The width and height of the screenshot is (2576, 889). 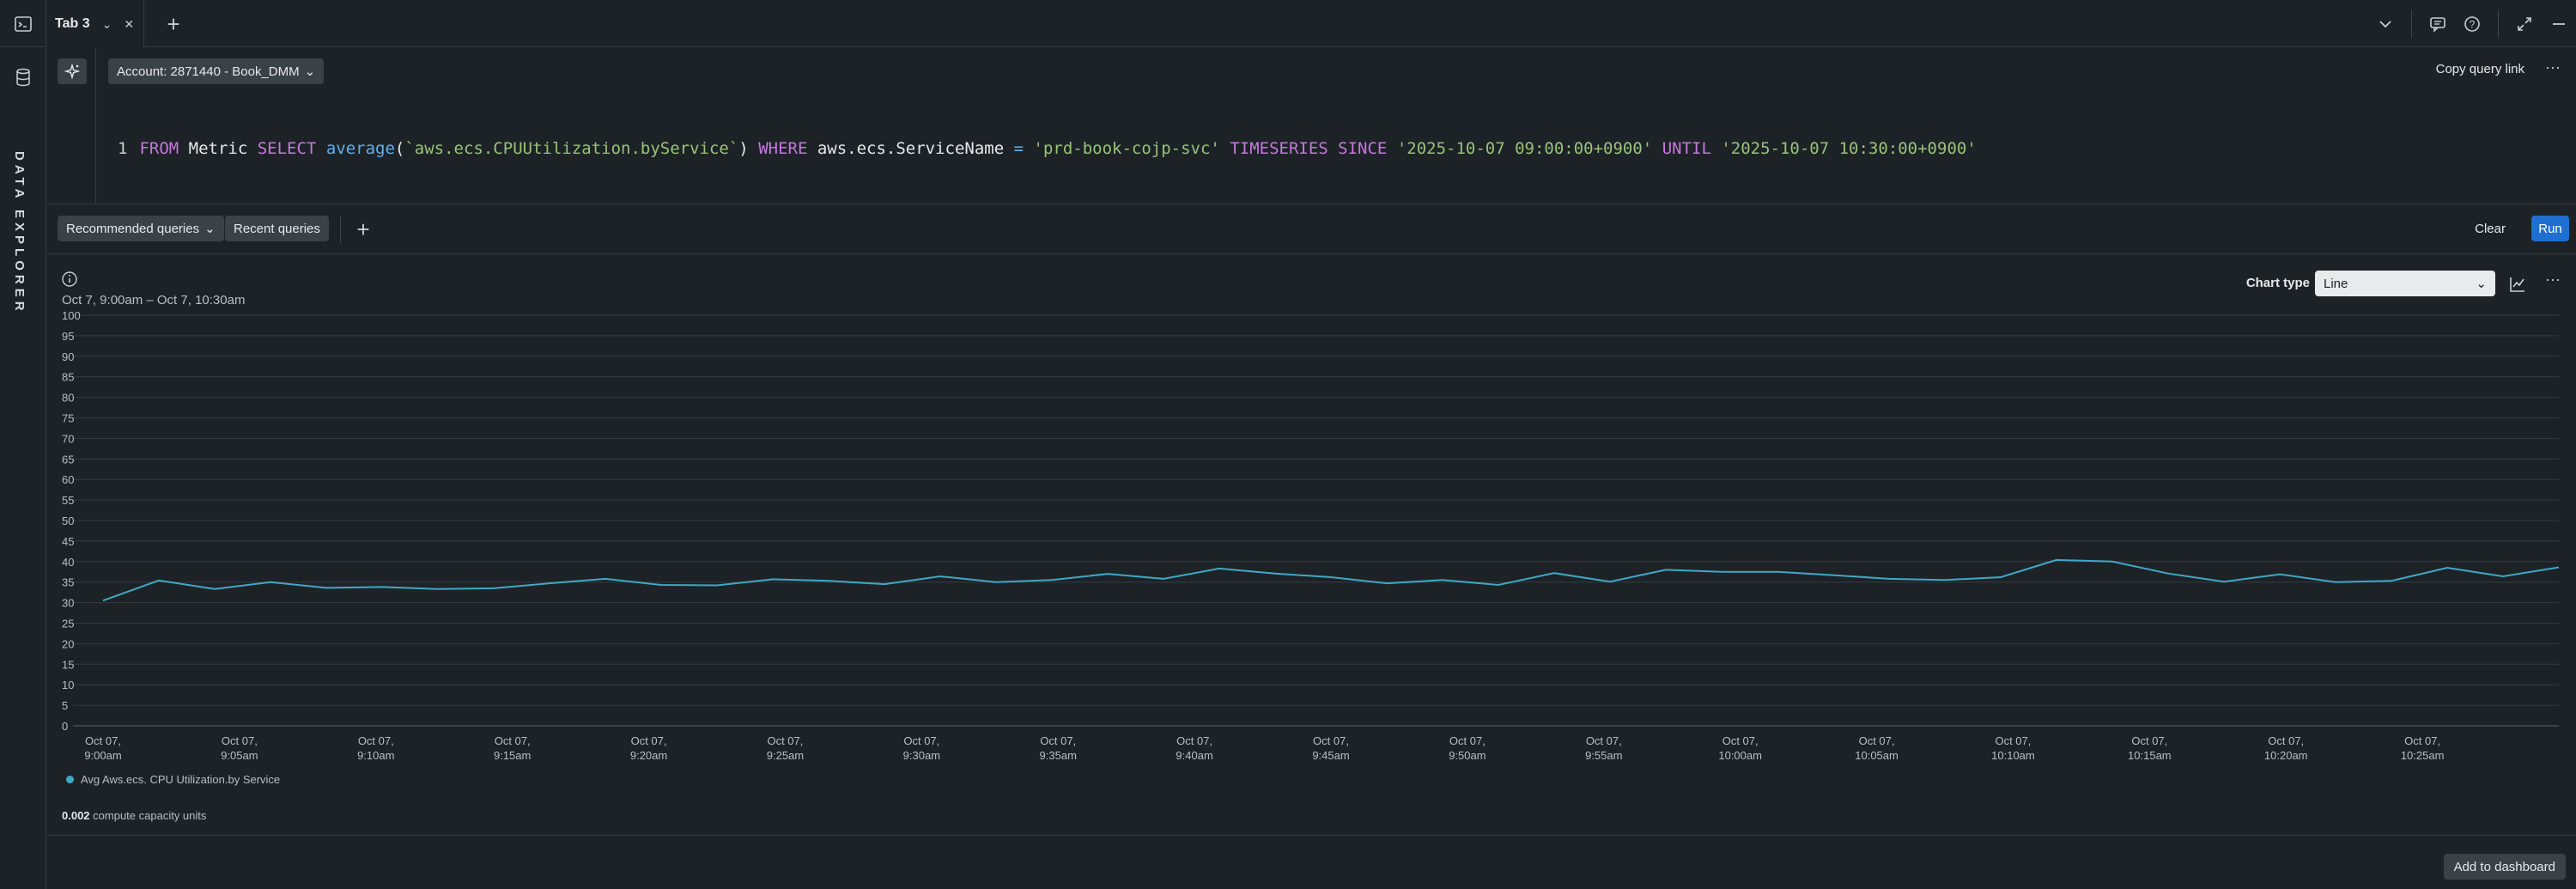 I want to click on run-button: Run, so click(x=2550, y=228).